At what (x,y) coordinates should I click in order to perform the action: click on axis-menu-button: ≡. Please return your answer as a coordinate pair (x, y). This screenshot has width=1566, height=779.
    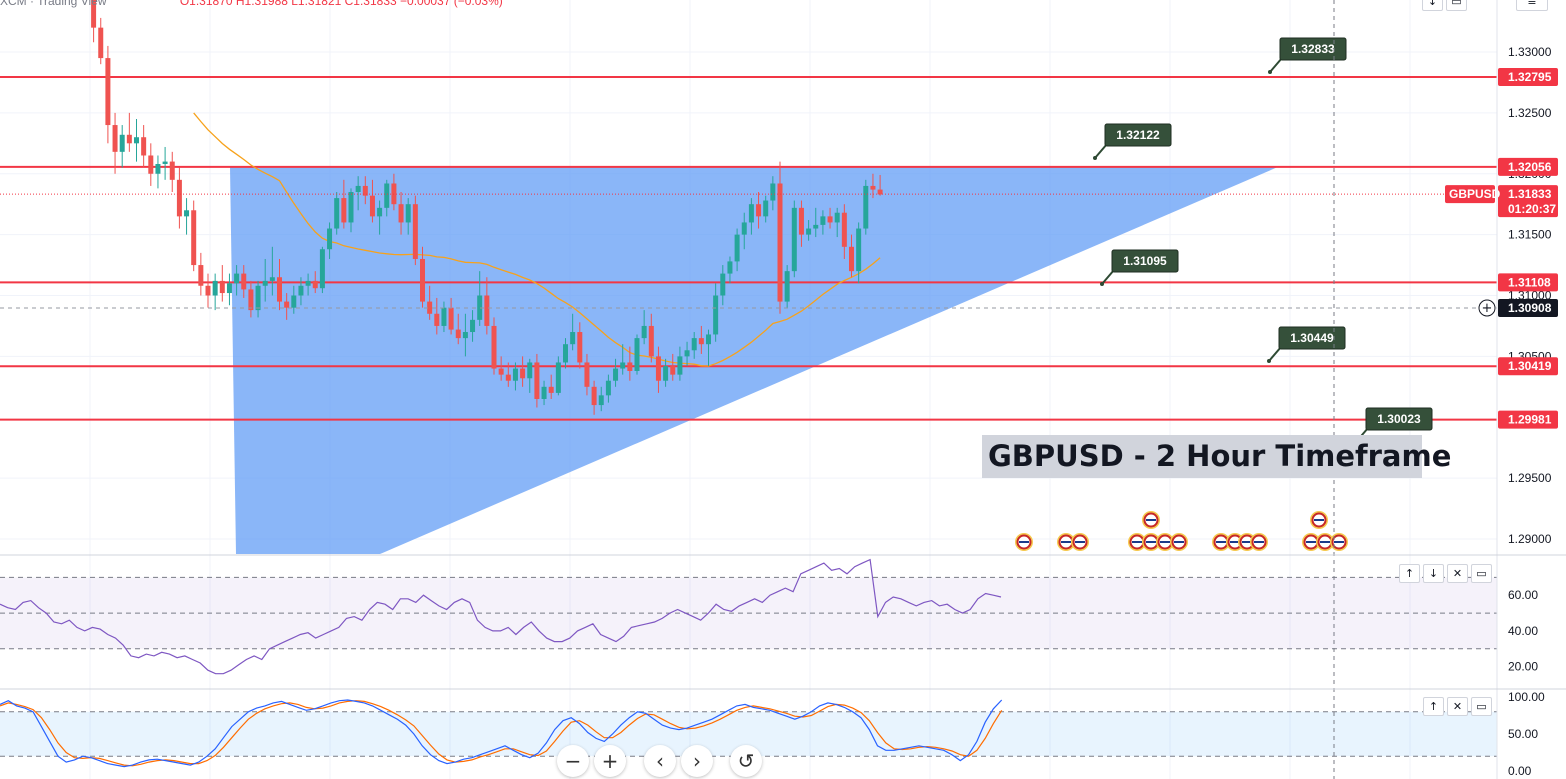
    Looking at the image, I should click on (1532, 5).